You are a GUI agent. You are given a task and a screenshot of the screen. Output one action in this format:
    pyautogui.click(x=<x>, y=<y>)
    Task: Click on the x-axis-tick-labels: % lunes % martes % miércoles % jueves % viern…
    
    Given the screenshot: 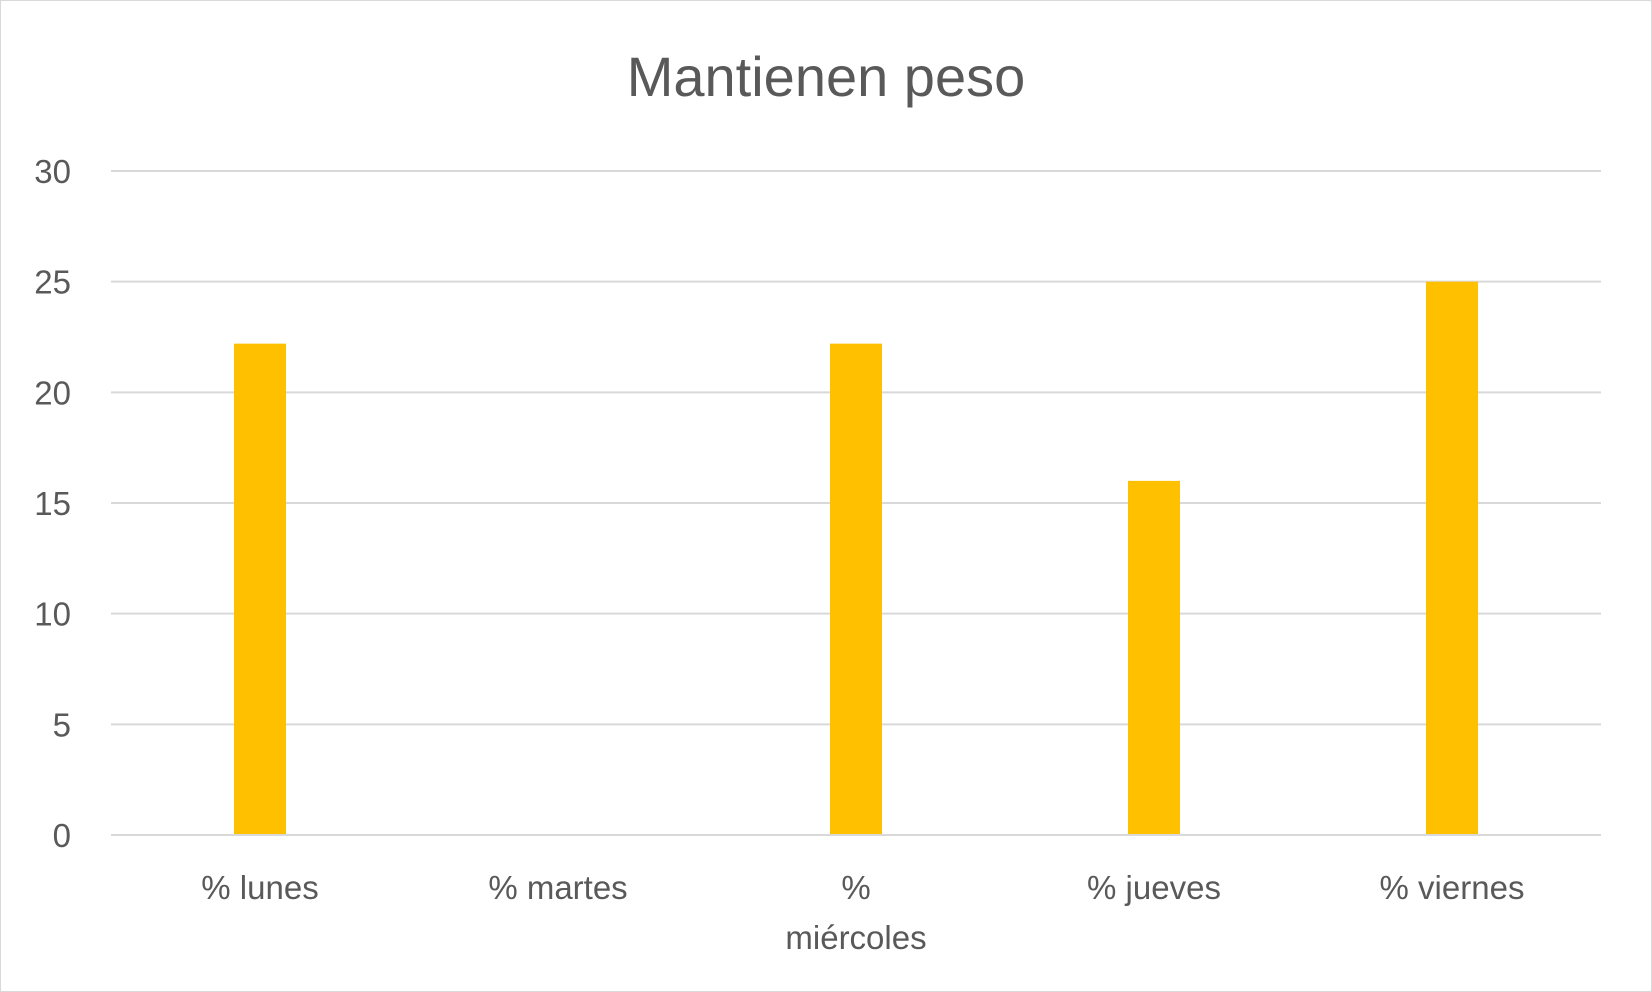 What is the action you would take?
    pyautogui.click(x=862, y=912)
    